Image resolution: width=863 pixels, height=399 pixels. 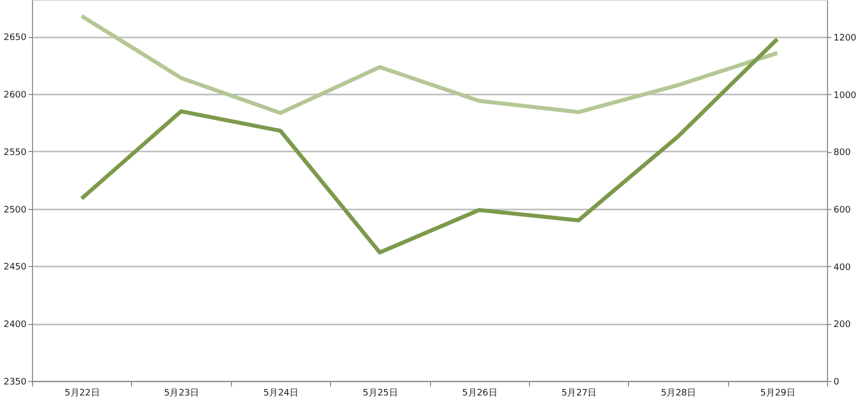 I want to click on y2-tick-label: 800, so click(x=842, y=153).